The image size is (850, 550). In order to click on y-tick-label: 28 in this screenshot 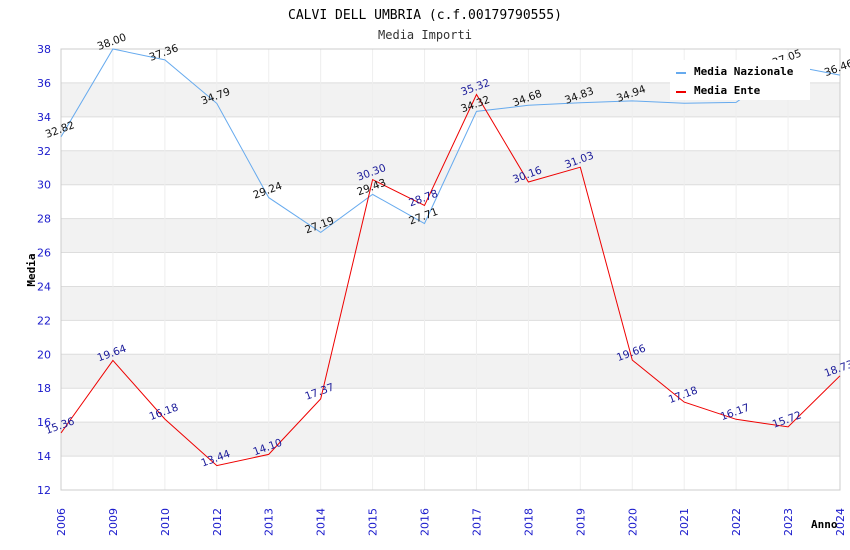, I will do `click(44, 219)`.